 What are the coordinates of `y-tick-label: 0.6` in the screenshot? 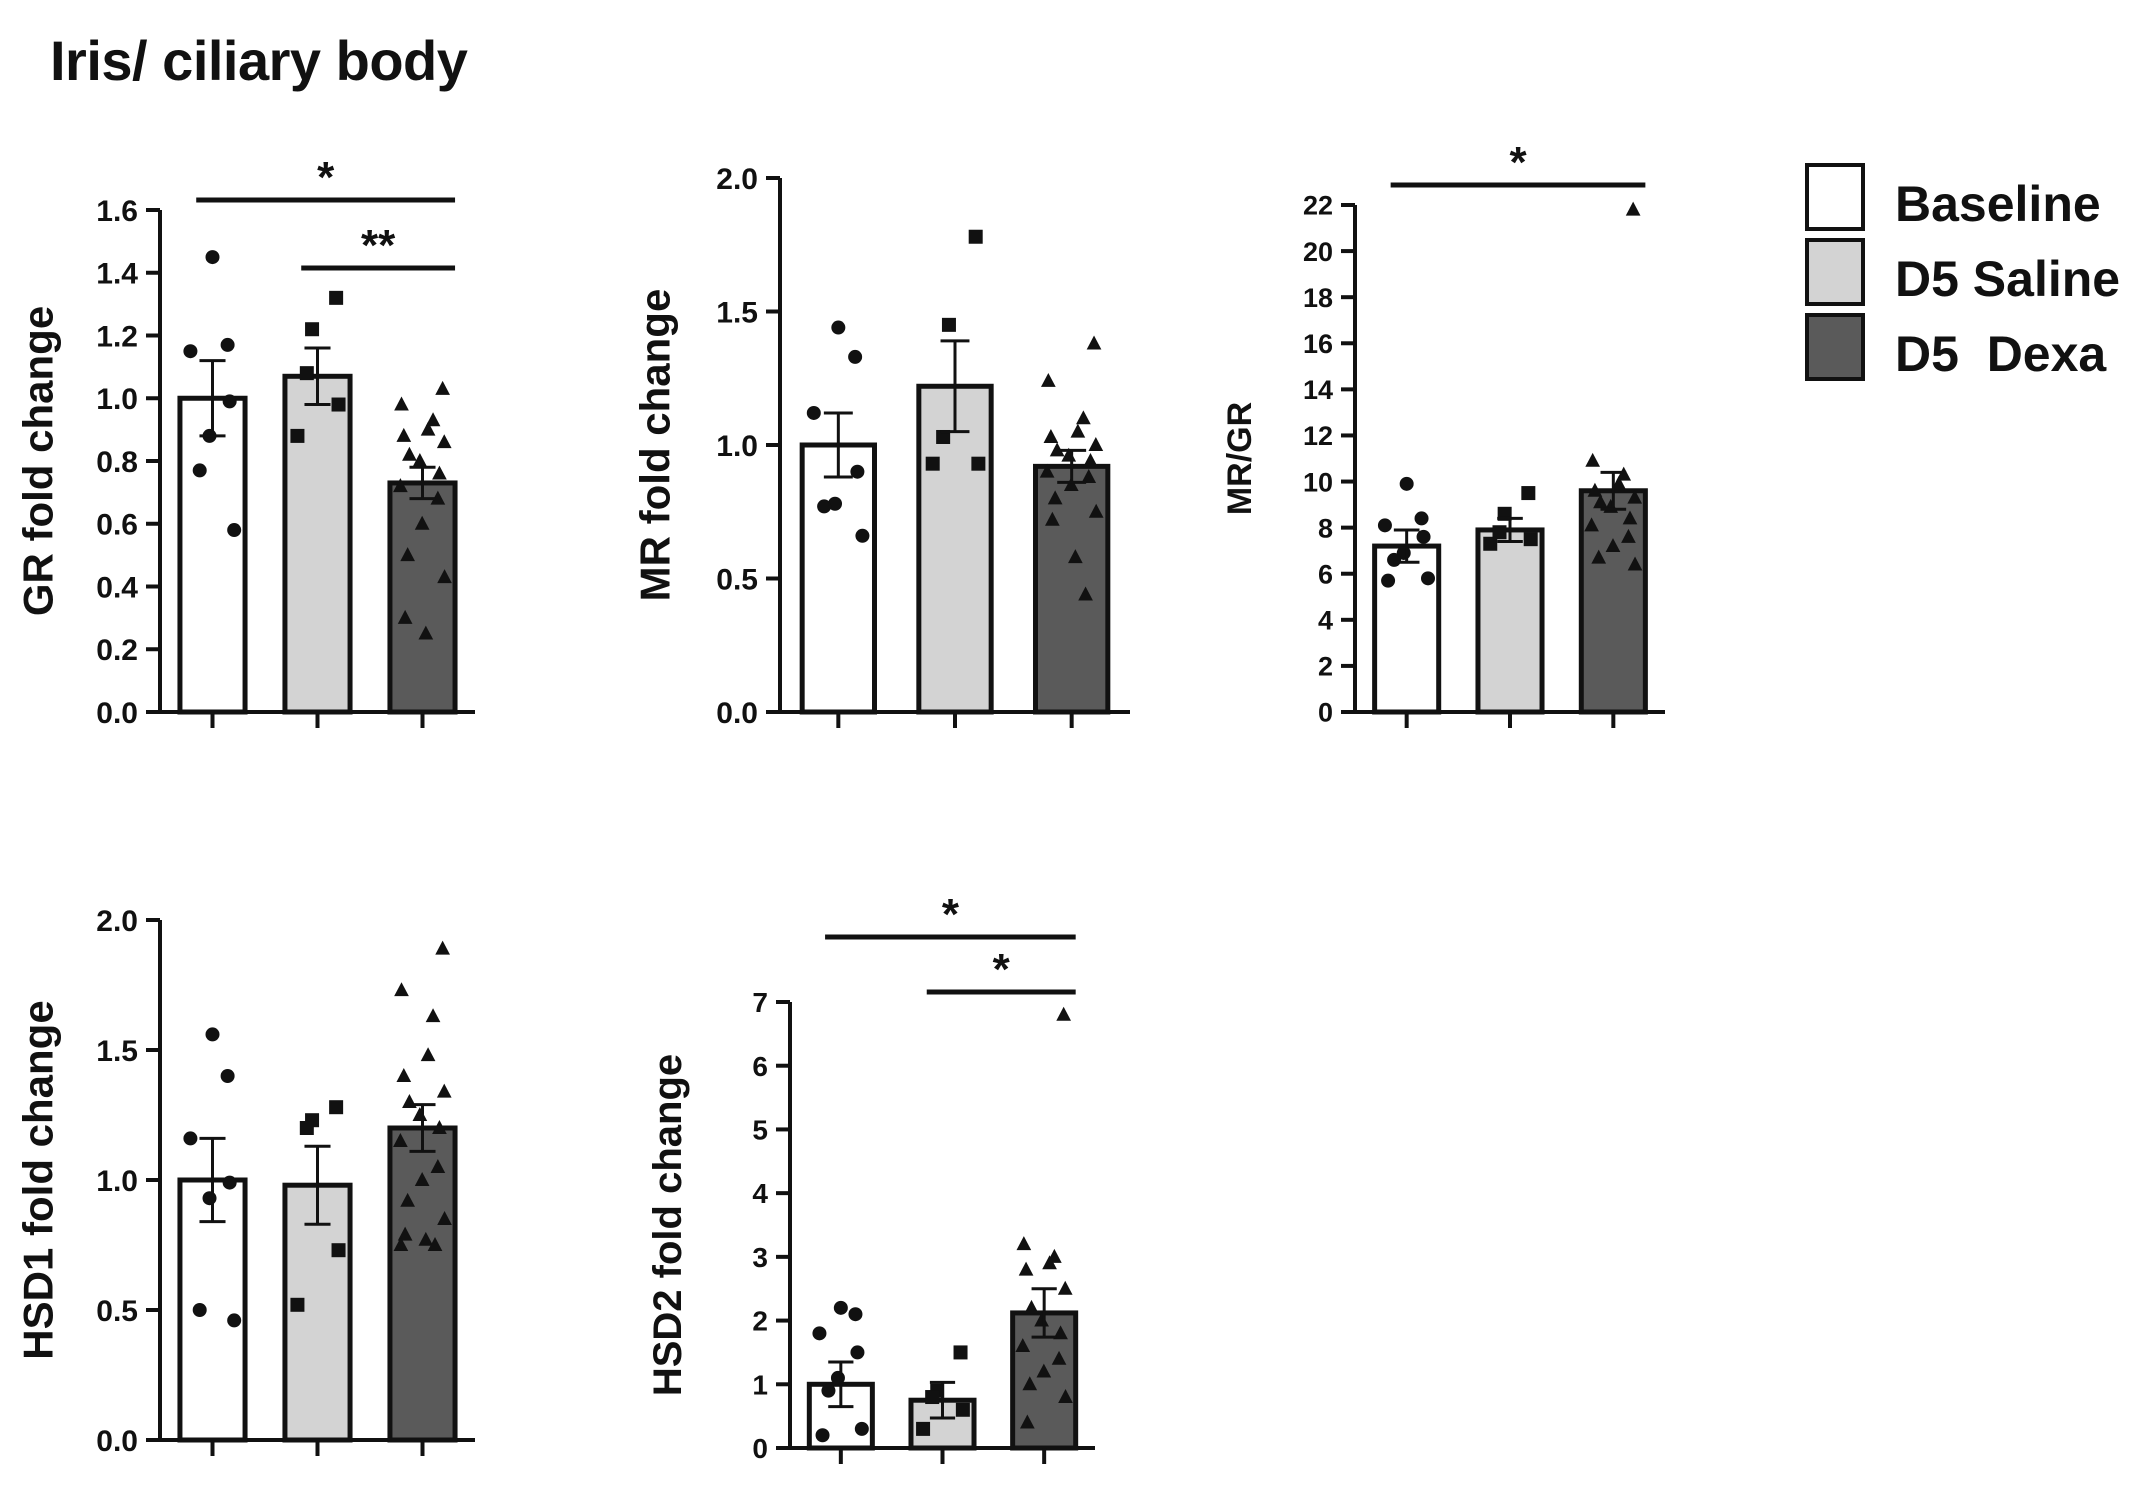 It's located at (117, 525).